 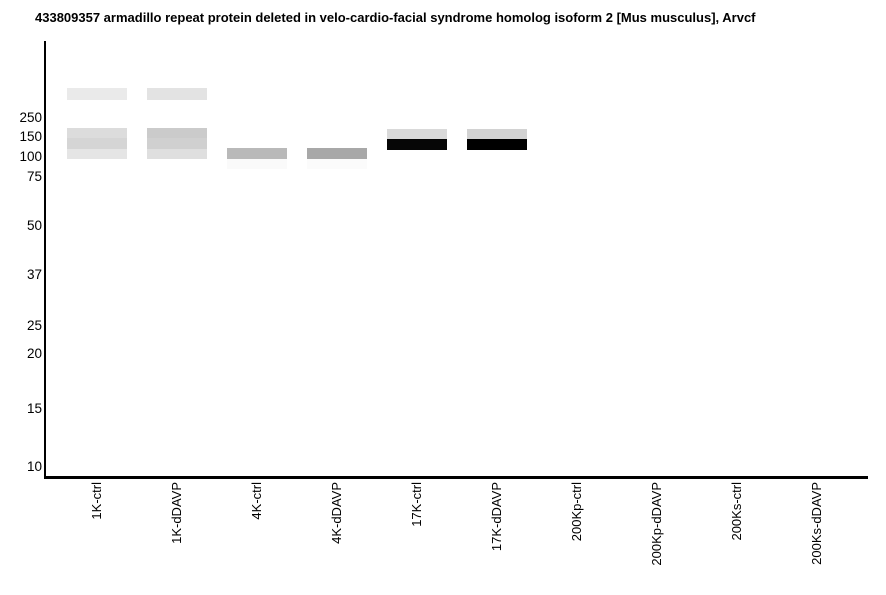 I want to click on lane-label: 200Ks-ctrl, so click(x=736, y=511).